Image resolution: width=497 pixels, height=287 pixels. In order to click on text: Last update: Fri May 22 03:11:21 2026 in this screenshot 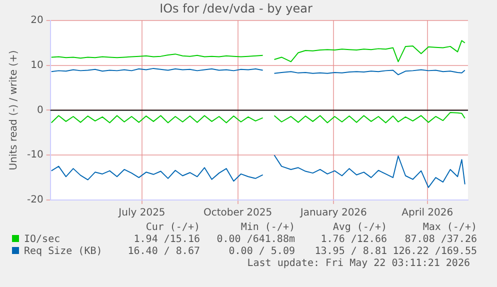, I will do `click(358, 264)`.